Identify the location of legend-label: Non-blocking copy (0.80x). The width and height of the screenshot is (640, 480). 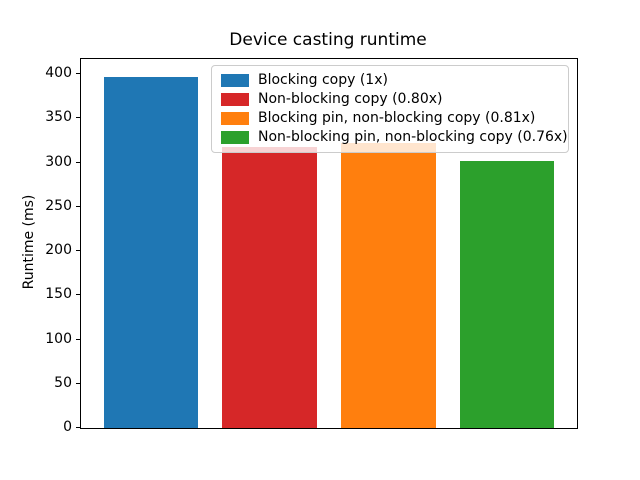
(350, 99).